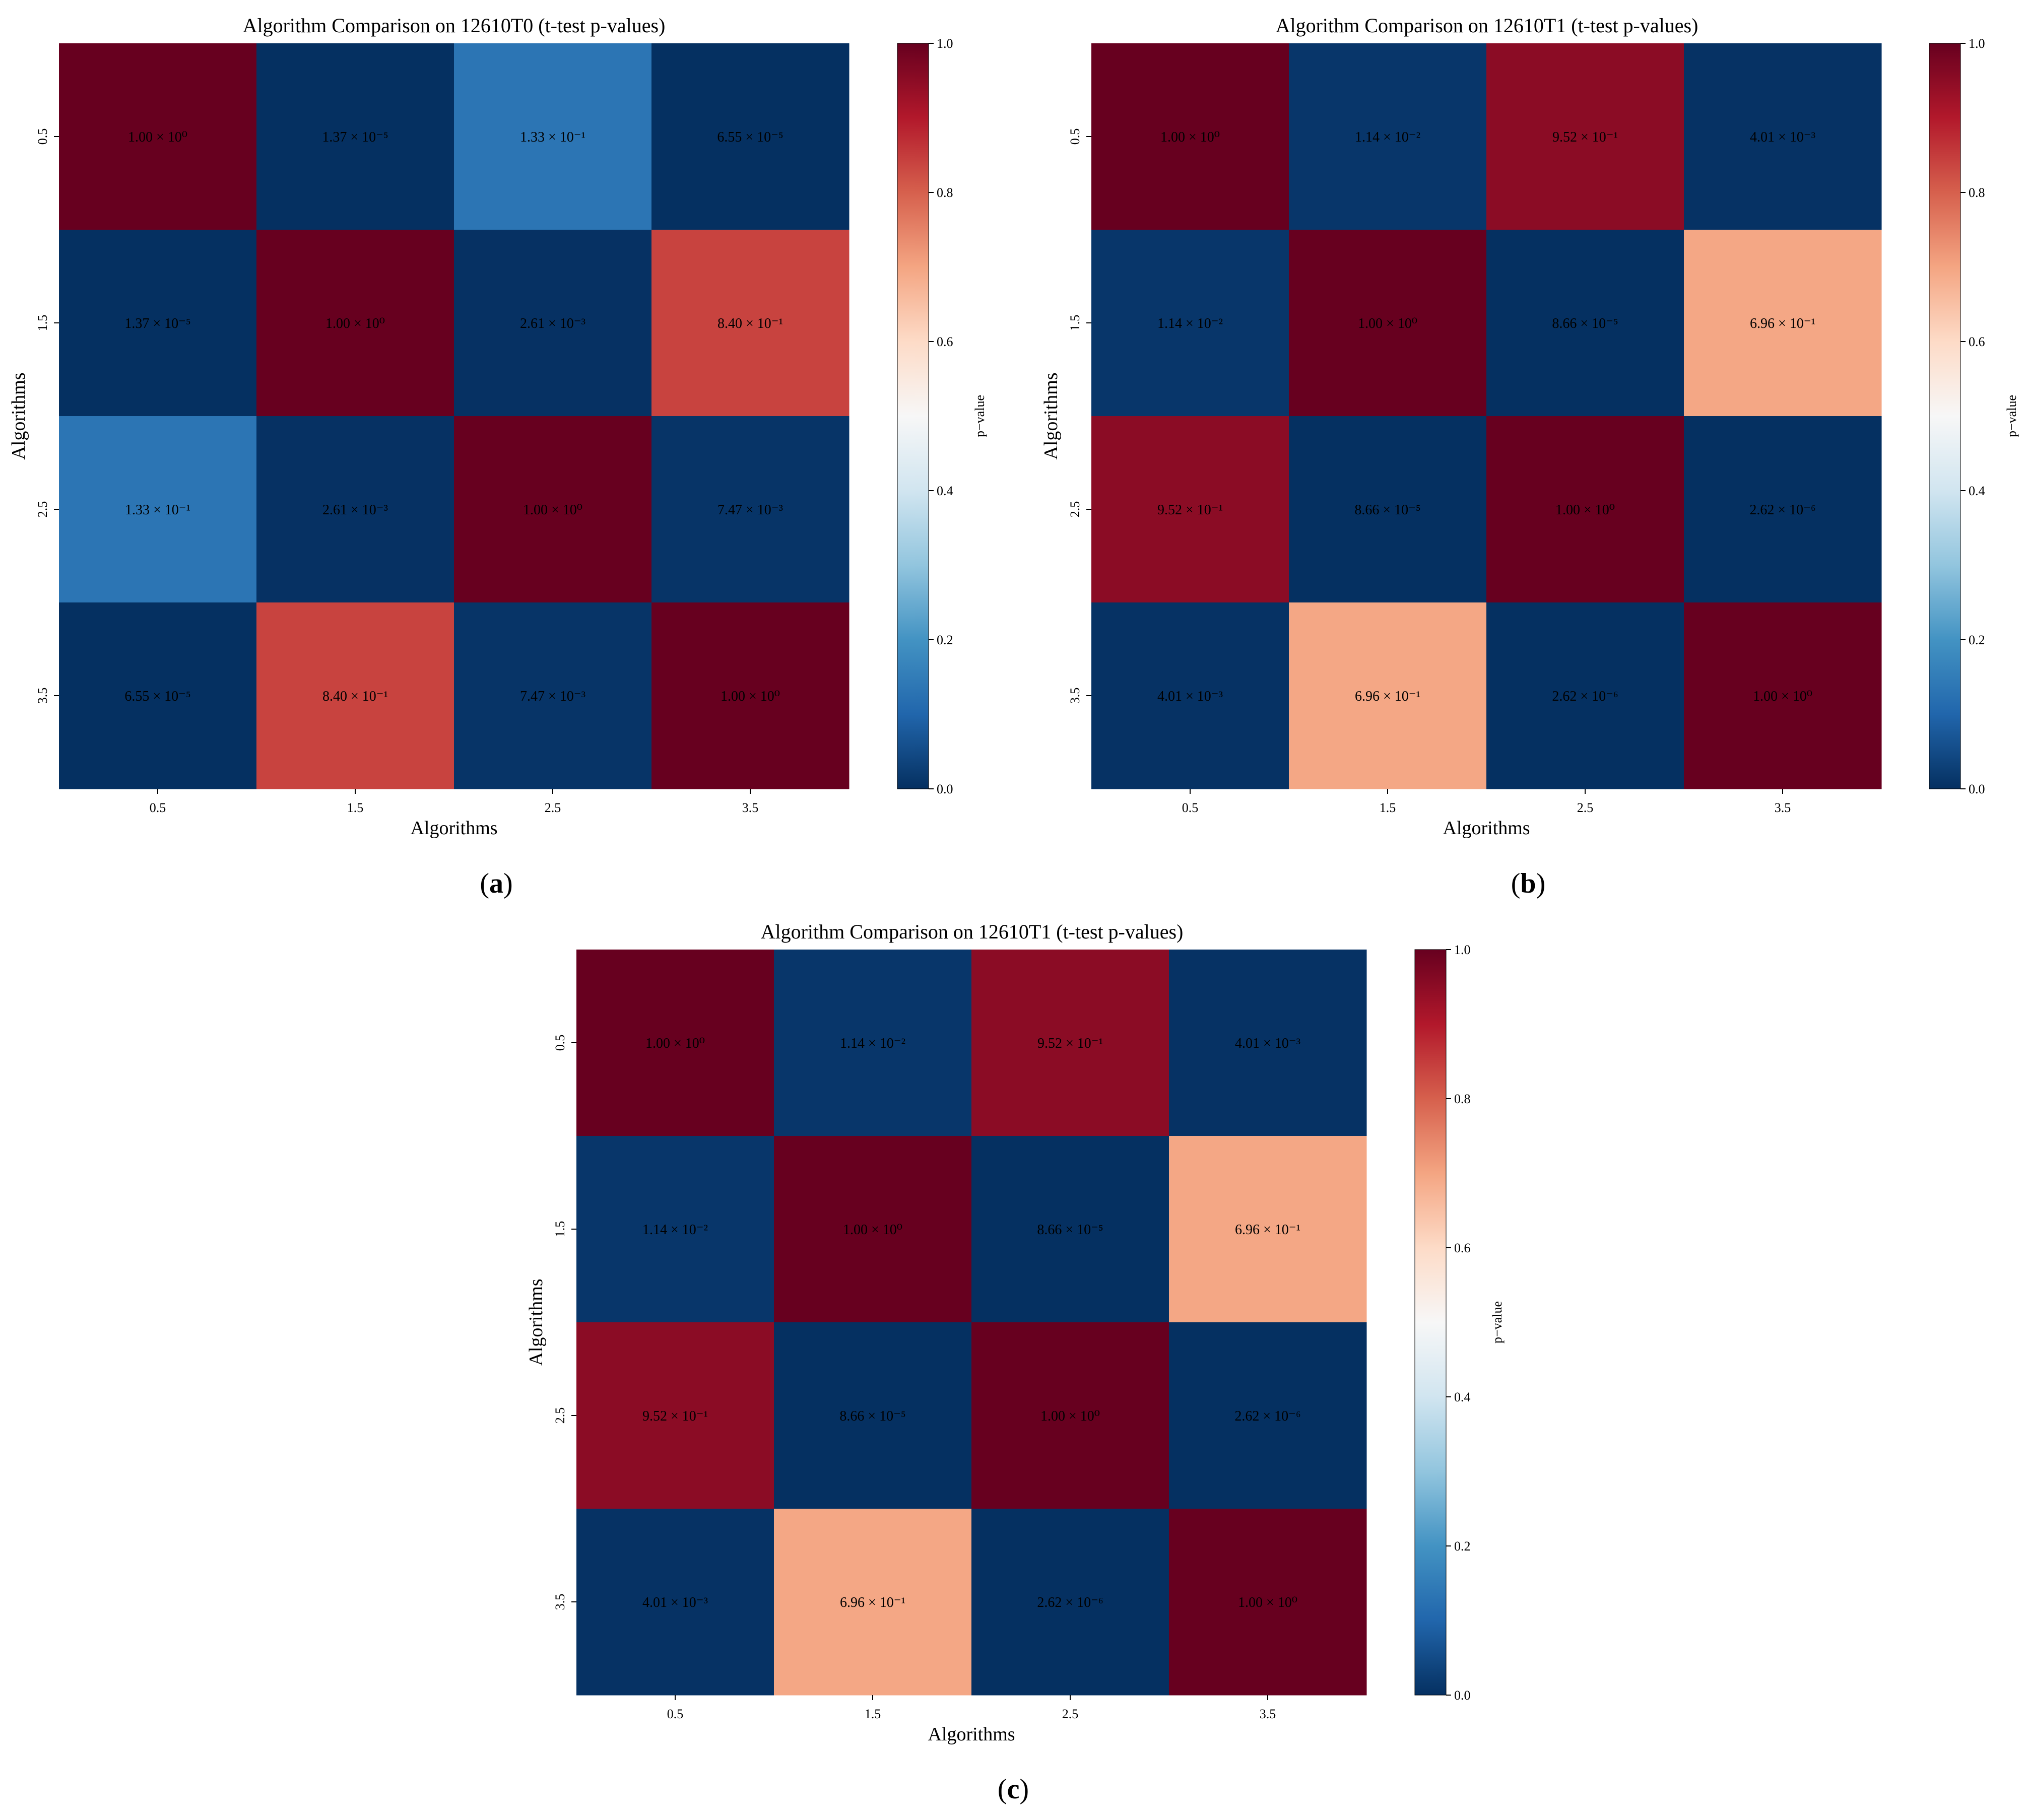 This screenshot has height=1820, width=2025. What do you see at coordinates (1498, 1322) in the screenshot?
I see `colorbar-label: p−value` at bounding box center [1498, 1322].